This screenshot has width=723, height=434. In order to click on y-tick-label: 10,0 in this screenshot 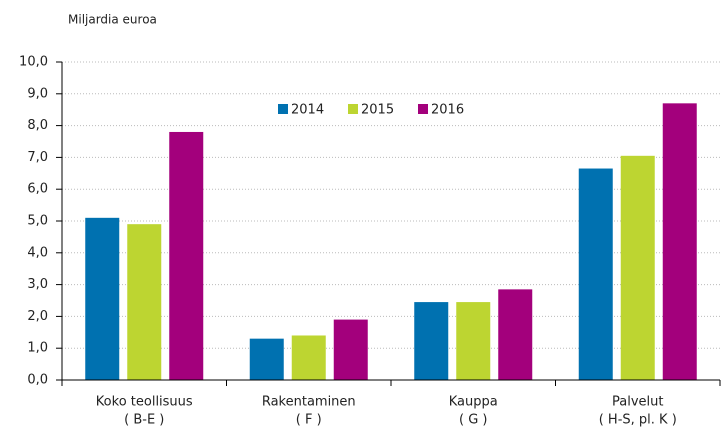, I will do `click(33, 62)`.